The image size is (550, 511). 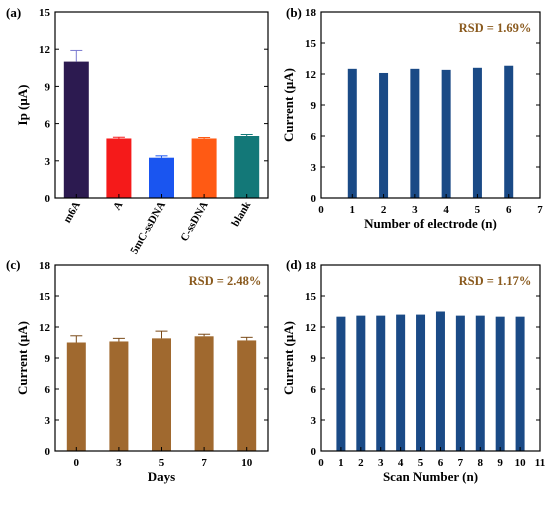 What do you see at coordinates (13, 12) in the screenshot?
I see `panel-label: (a)` at bounding box center [13, 12].